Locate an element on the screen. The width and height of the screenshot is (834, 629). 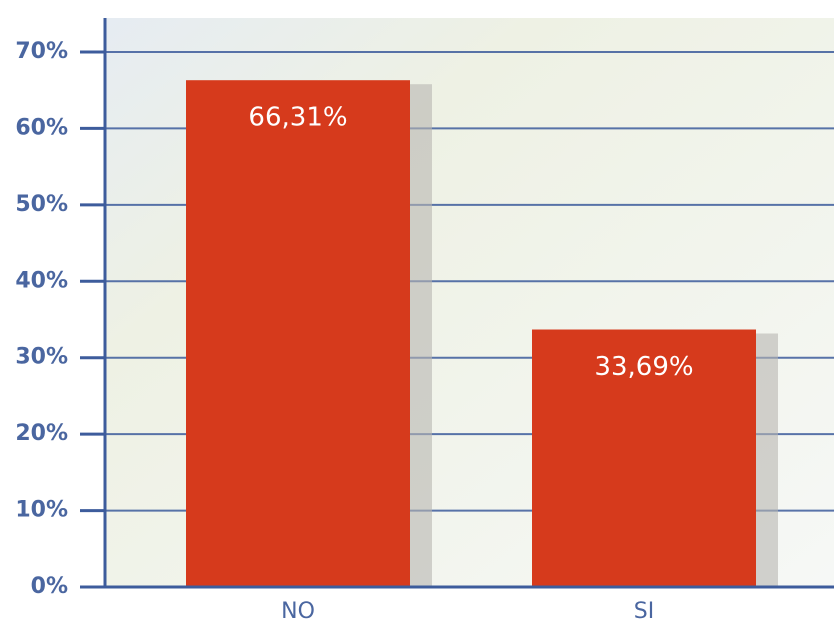
value-label: 33,69% is located at coordinates (643, 367).